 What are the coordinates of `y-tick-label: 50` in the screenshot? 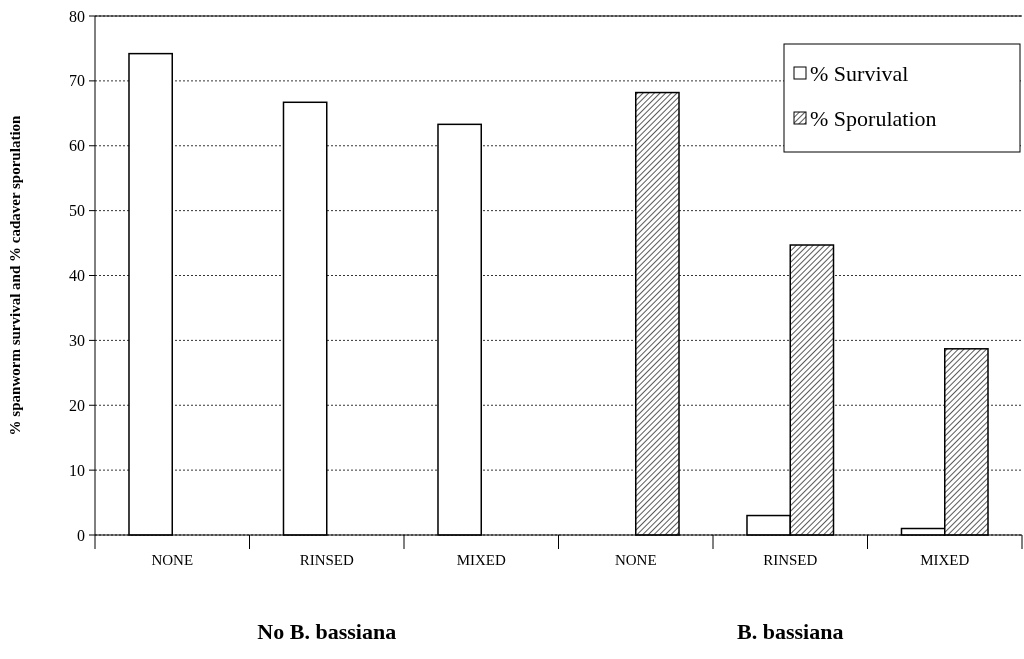 It's located at (77, 211).